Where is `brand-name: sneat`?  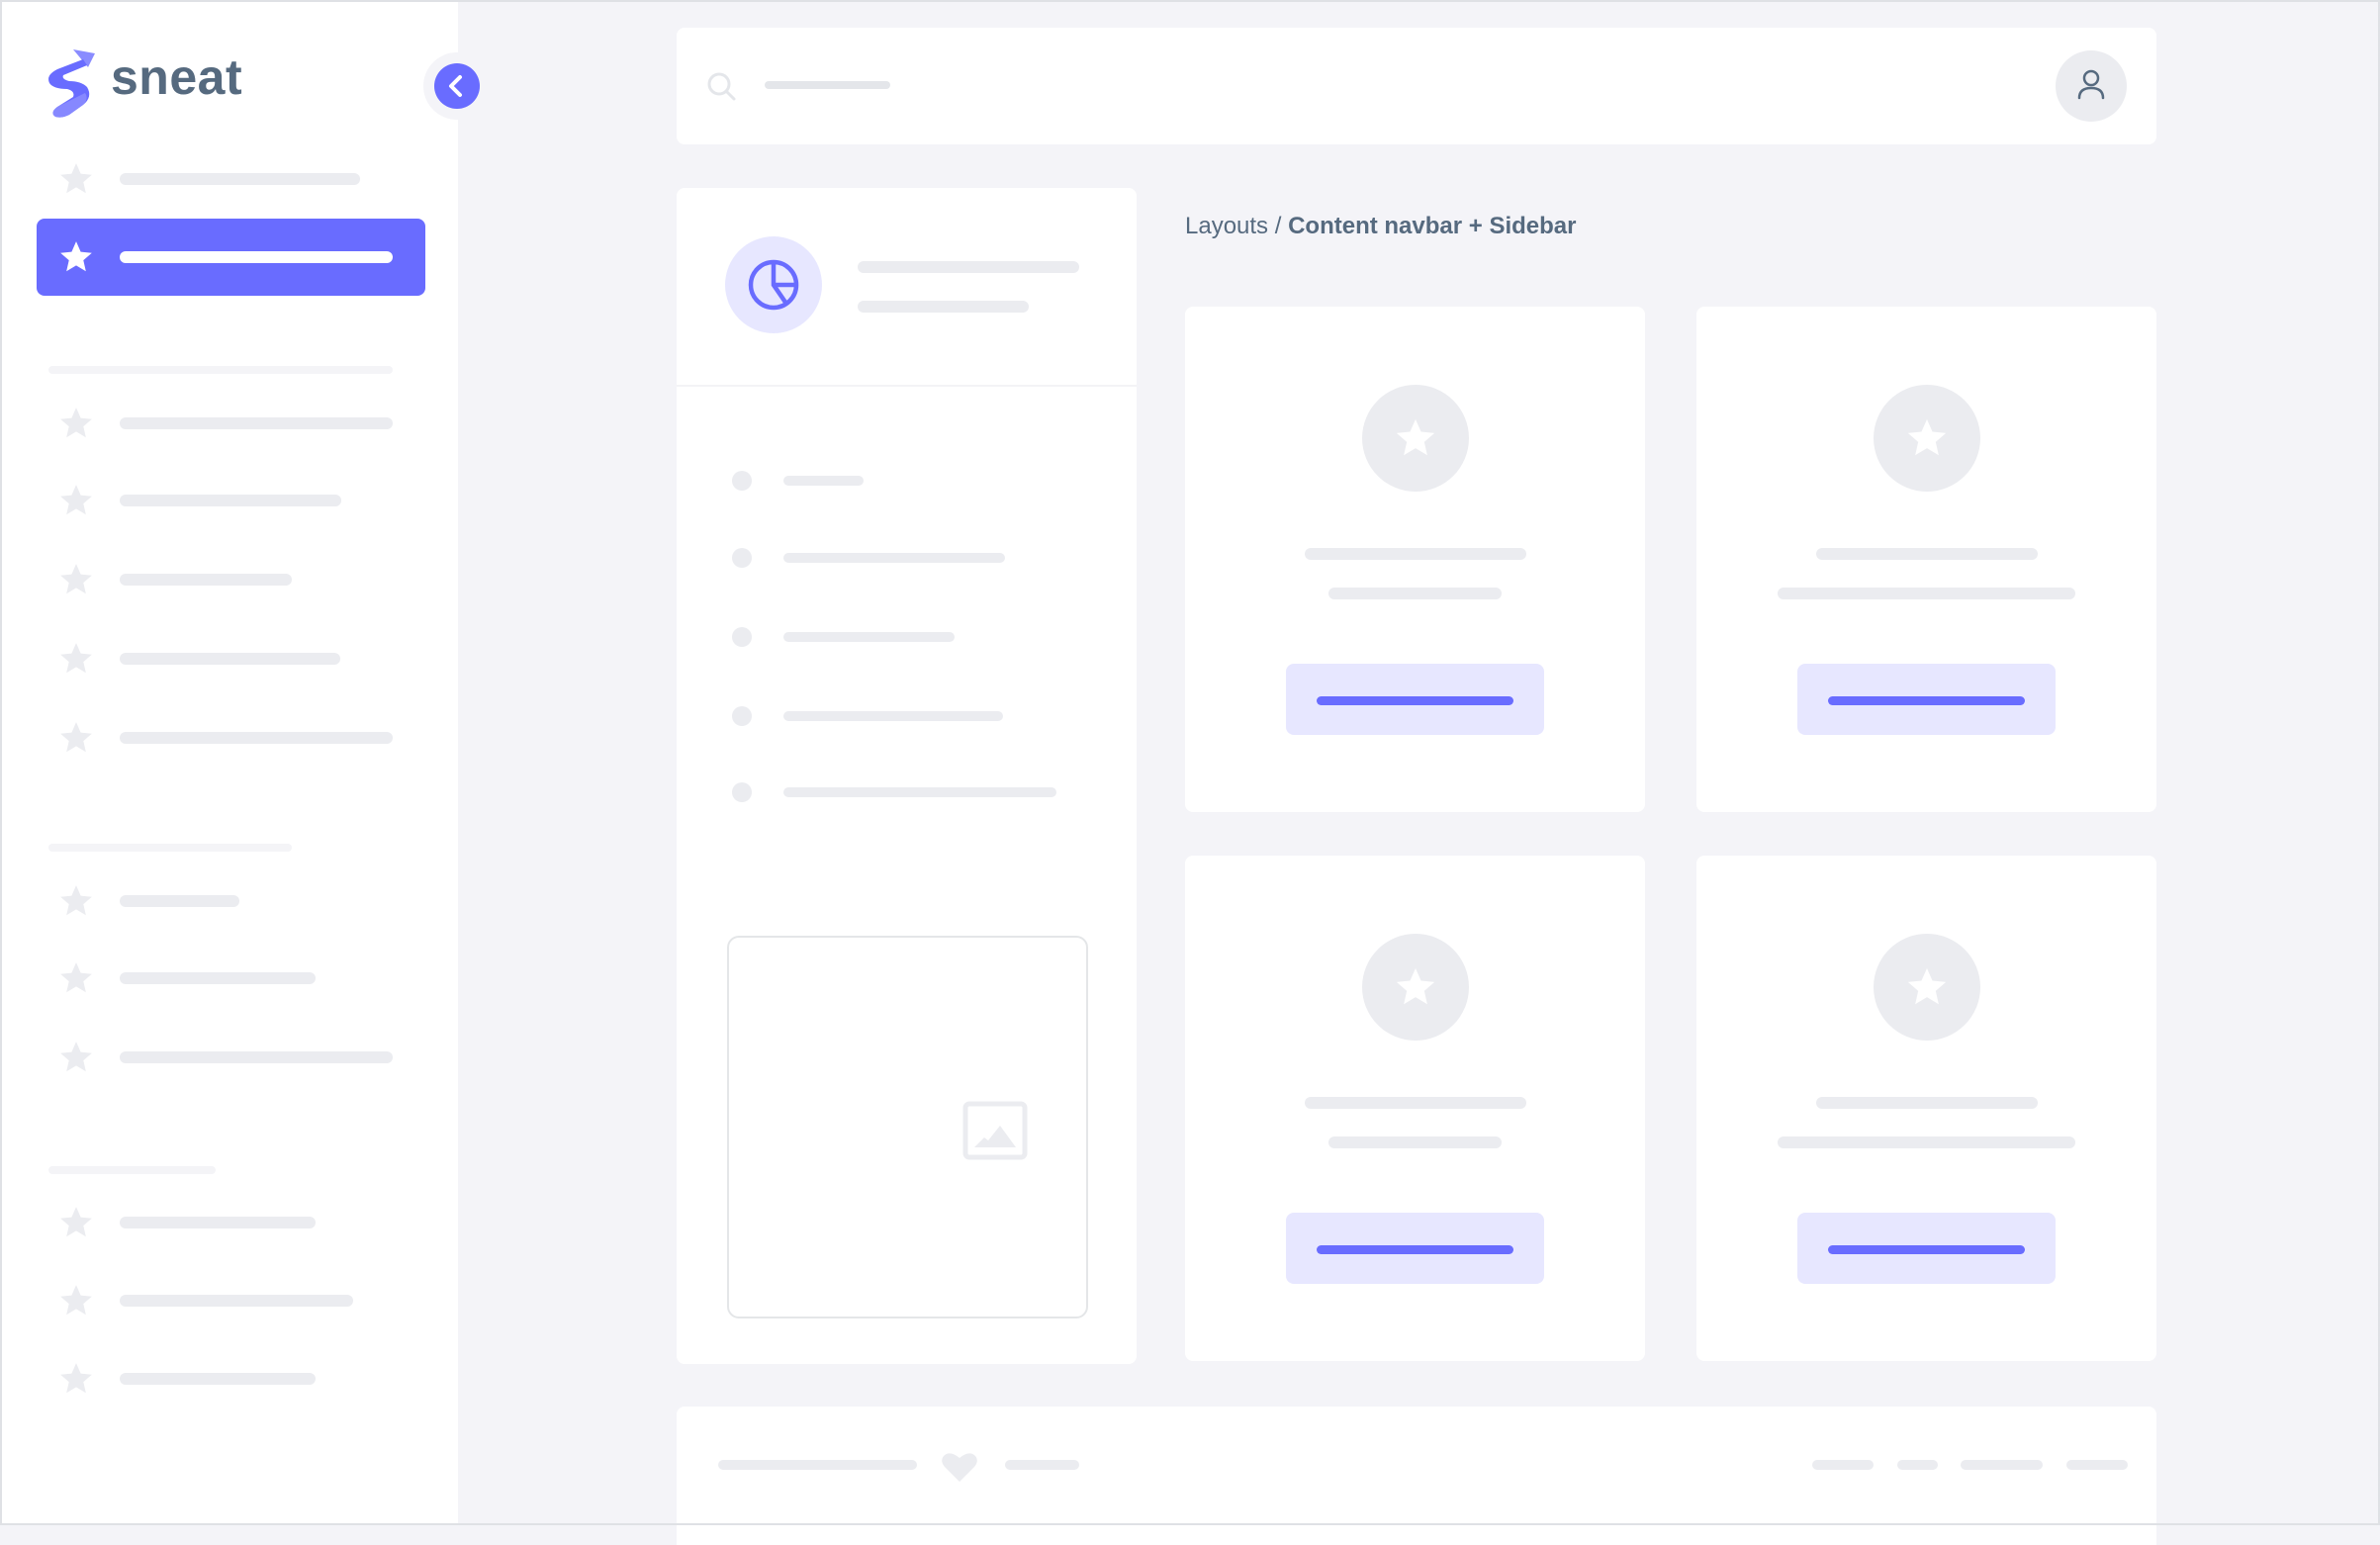 brand-name: sneat is located at coordinates (177, 77).